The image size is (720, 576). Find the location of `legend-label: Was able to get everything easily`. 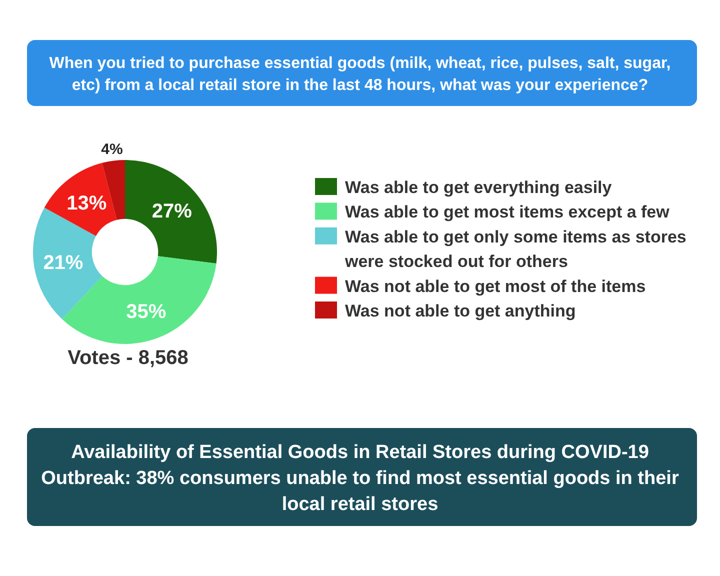

legend-label: Was able to get everything easily is located at coordinates (478, 187).